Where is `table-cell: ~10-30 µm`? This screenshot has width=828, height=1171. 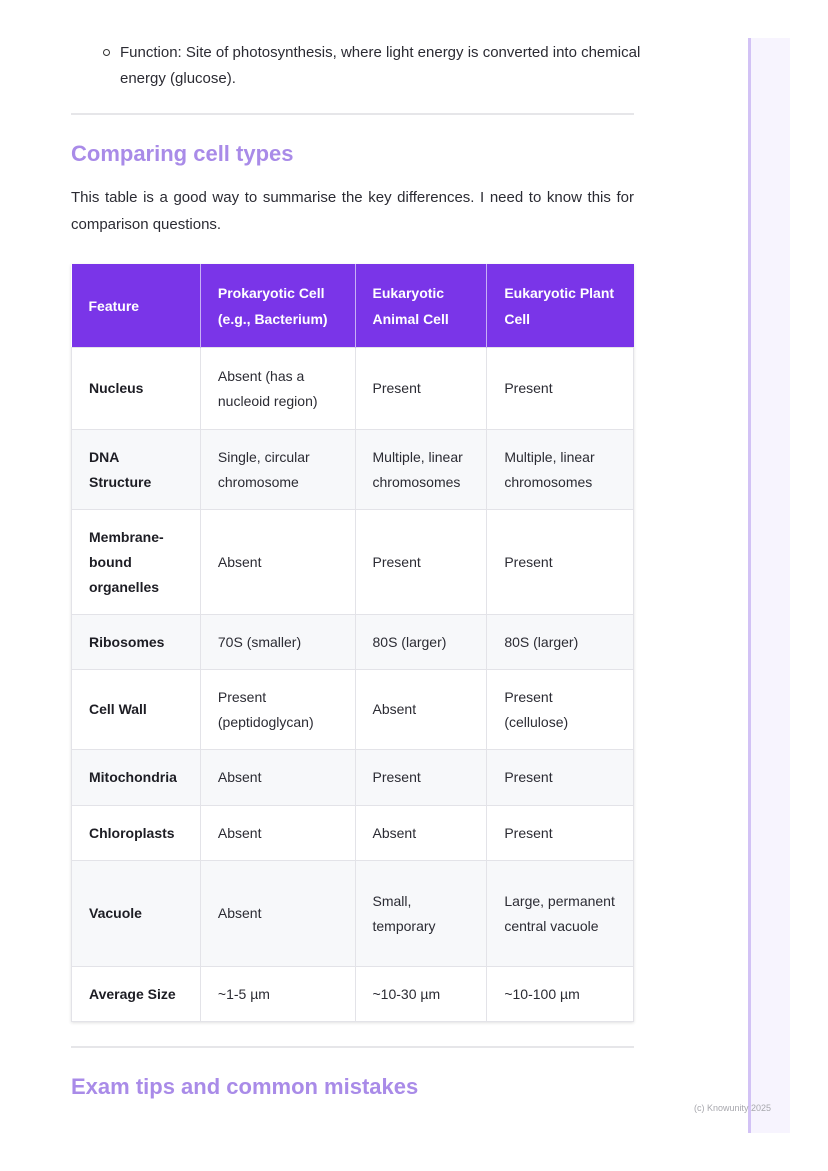 table-cell: ~10-30 µm is located at coordinates (421, 994).